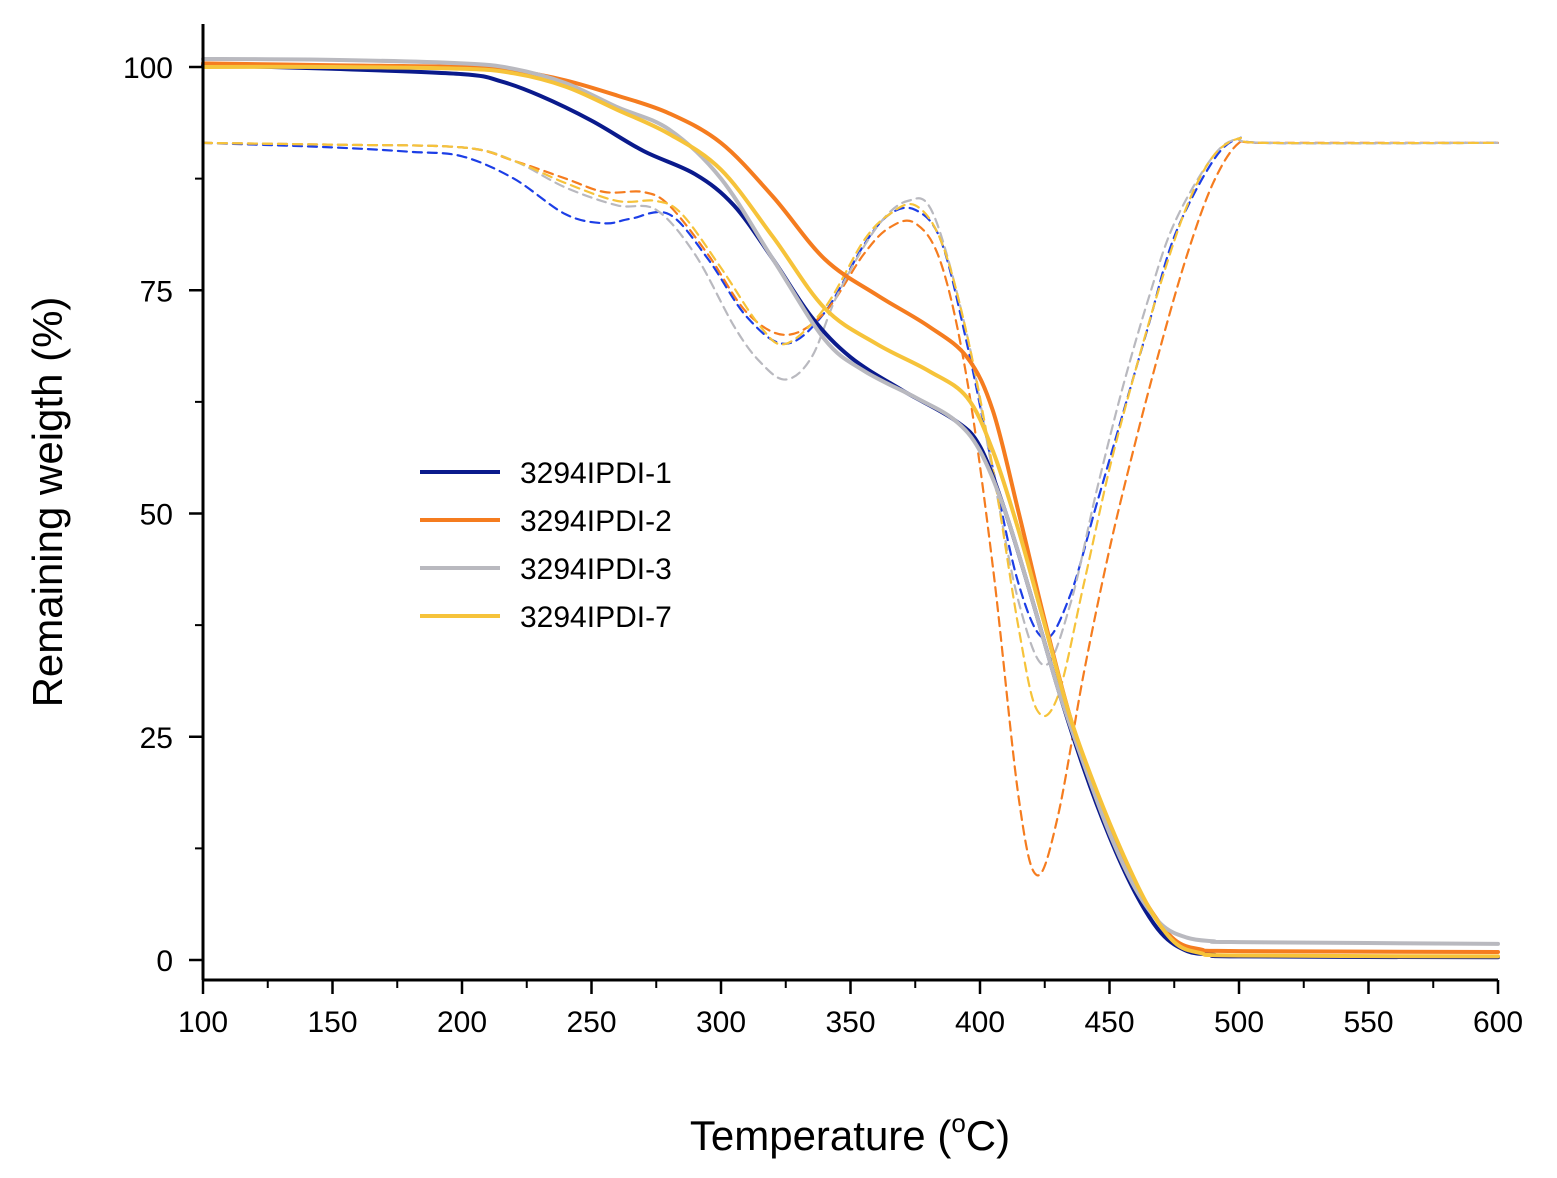 This screenshot has width=1557, height=1178. What do you see at coordinates (1239, 1022) in the screenshot?
I see `x-tick-label: 500` at bounding box center [1239, 1022].